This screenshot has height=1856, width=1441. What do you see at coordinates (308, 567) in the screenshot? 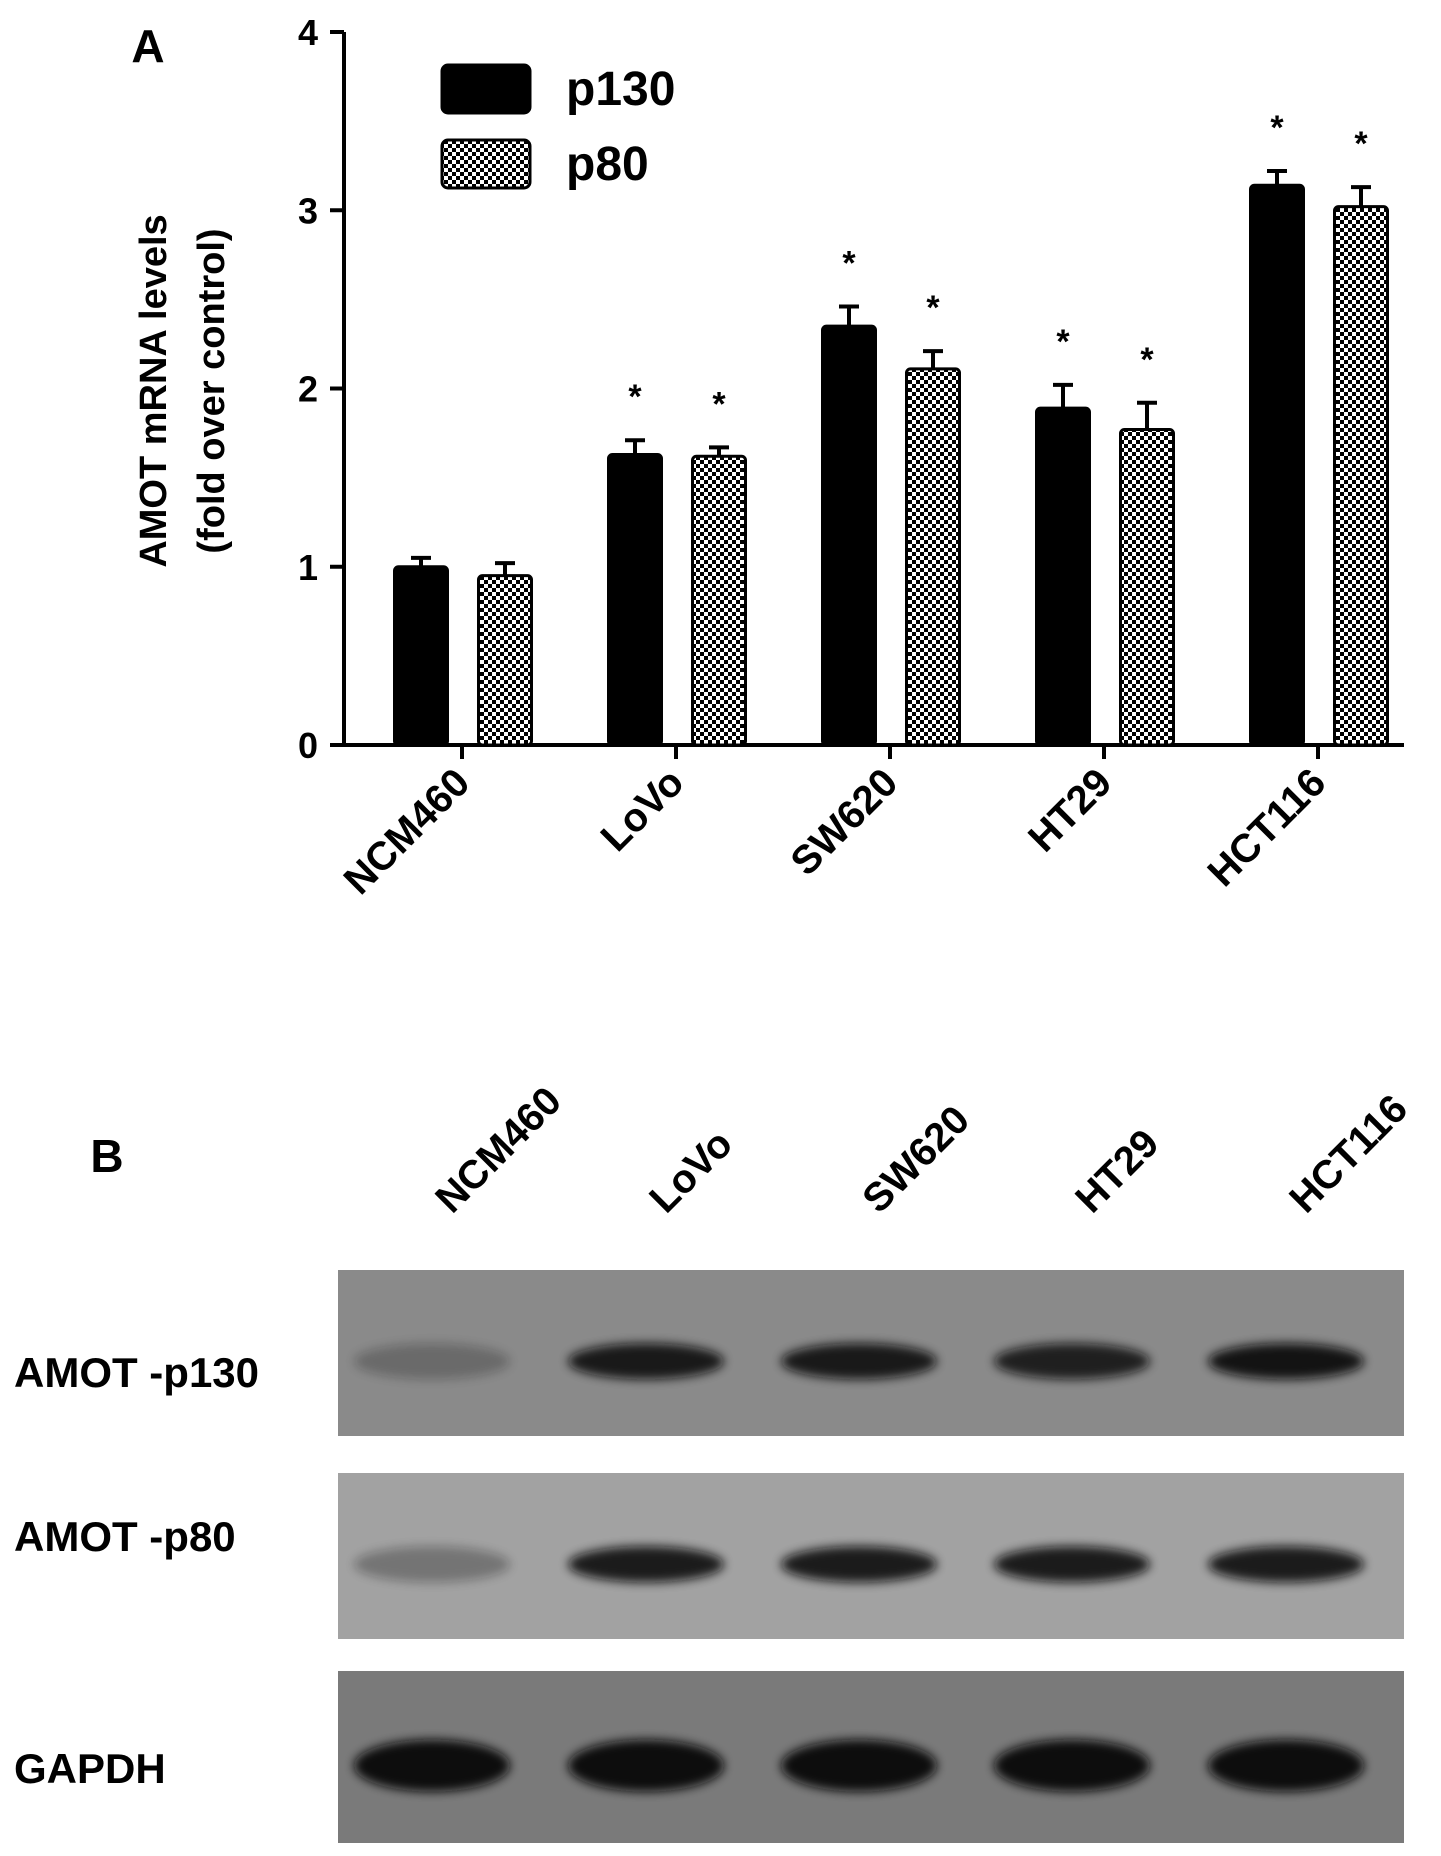
I see `y-tick-label: 1` at bounding box center [308, 567].